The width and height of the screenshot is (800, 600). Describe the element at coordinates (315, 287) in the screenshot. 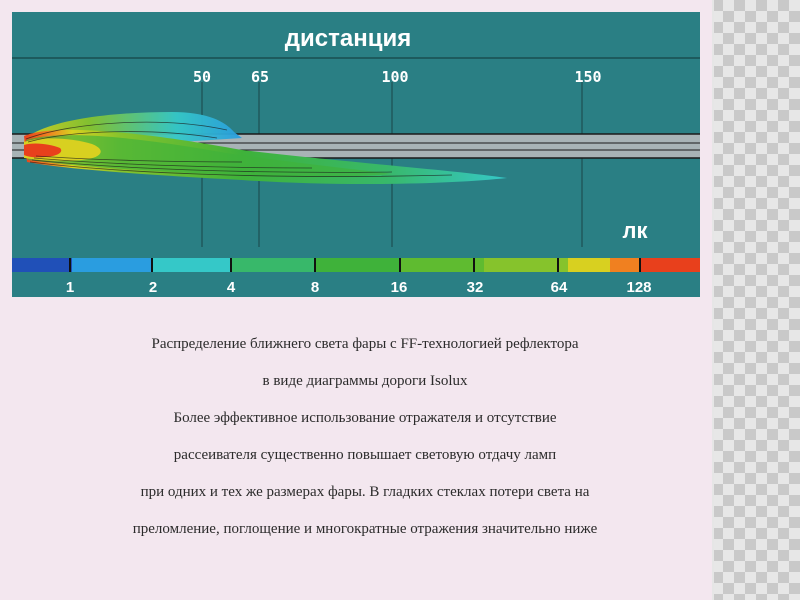

I see `scale-label-8: 8` at that location.